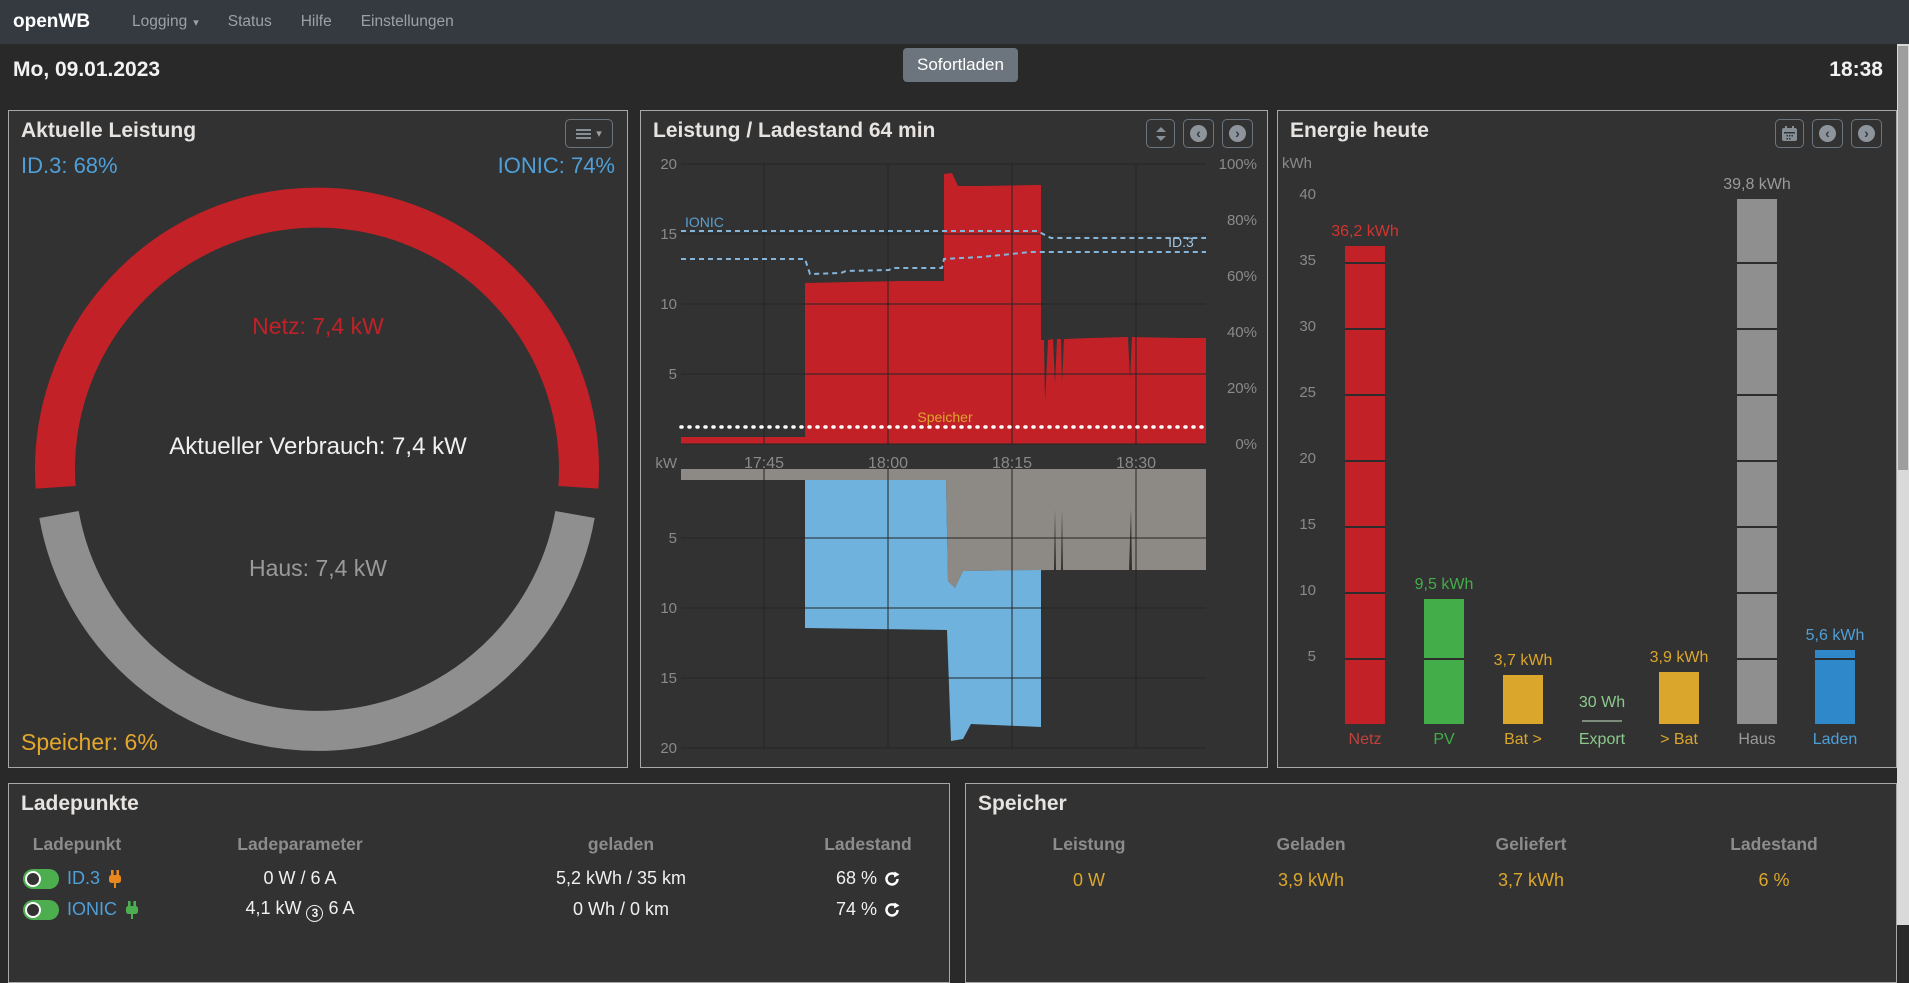  What do you see at coordinates (87, 69) in the screenshot?
I see `date-label: Mo, 09.01.2023` at bounding box center [87, 69].